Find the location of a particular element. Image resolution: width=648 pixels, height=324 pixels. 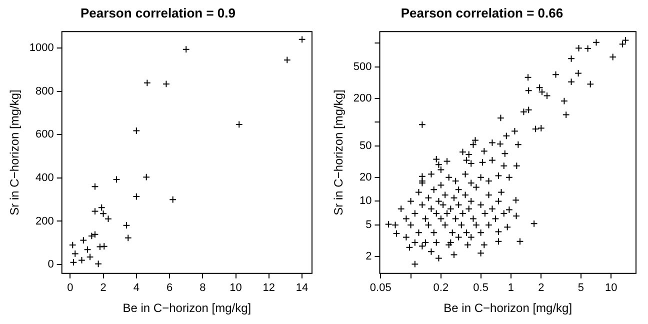

x-tick-label: 14 is located at coordinates (302, 288).